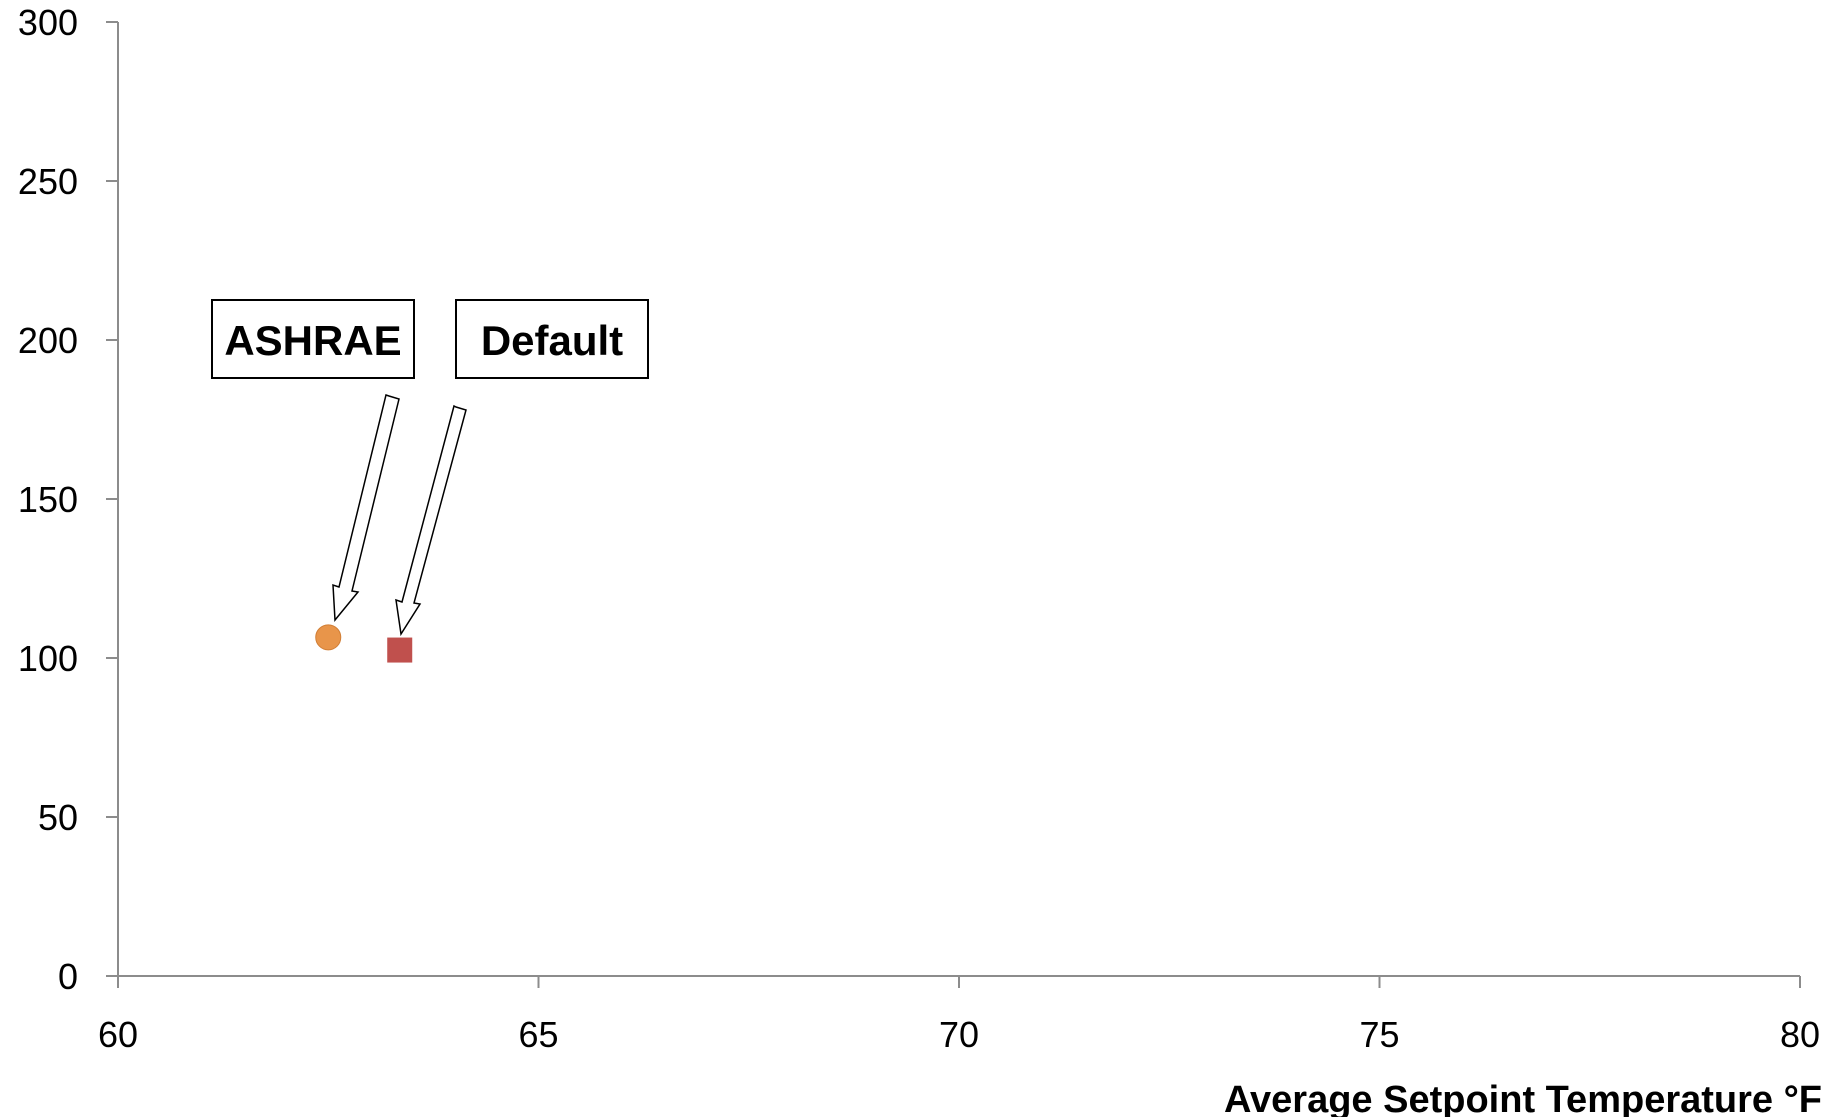 This screenshot has width=1831, height=1117. I want to click on y-tick-label: 250, so click(48, 181).